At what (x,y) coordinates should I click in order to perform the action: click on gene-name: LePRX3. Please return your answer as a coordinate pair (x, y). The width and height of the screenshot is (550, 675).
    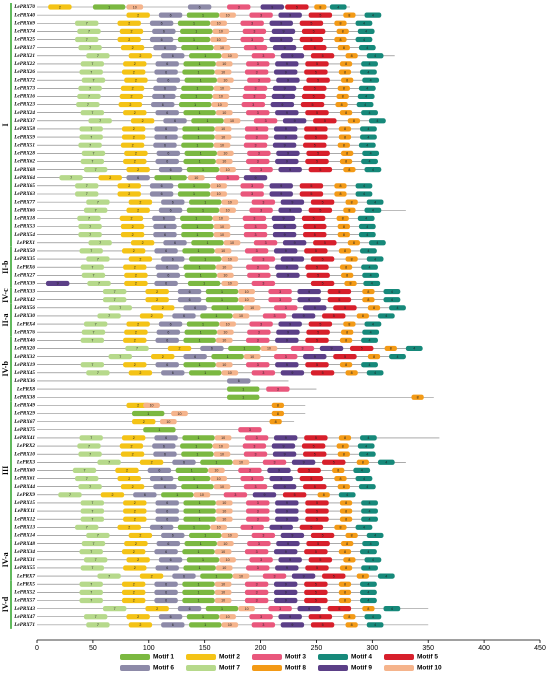
    Looking at the image, I should click on (26, 462).